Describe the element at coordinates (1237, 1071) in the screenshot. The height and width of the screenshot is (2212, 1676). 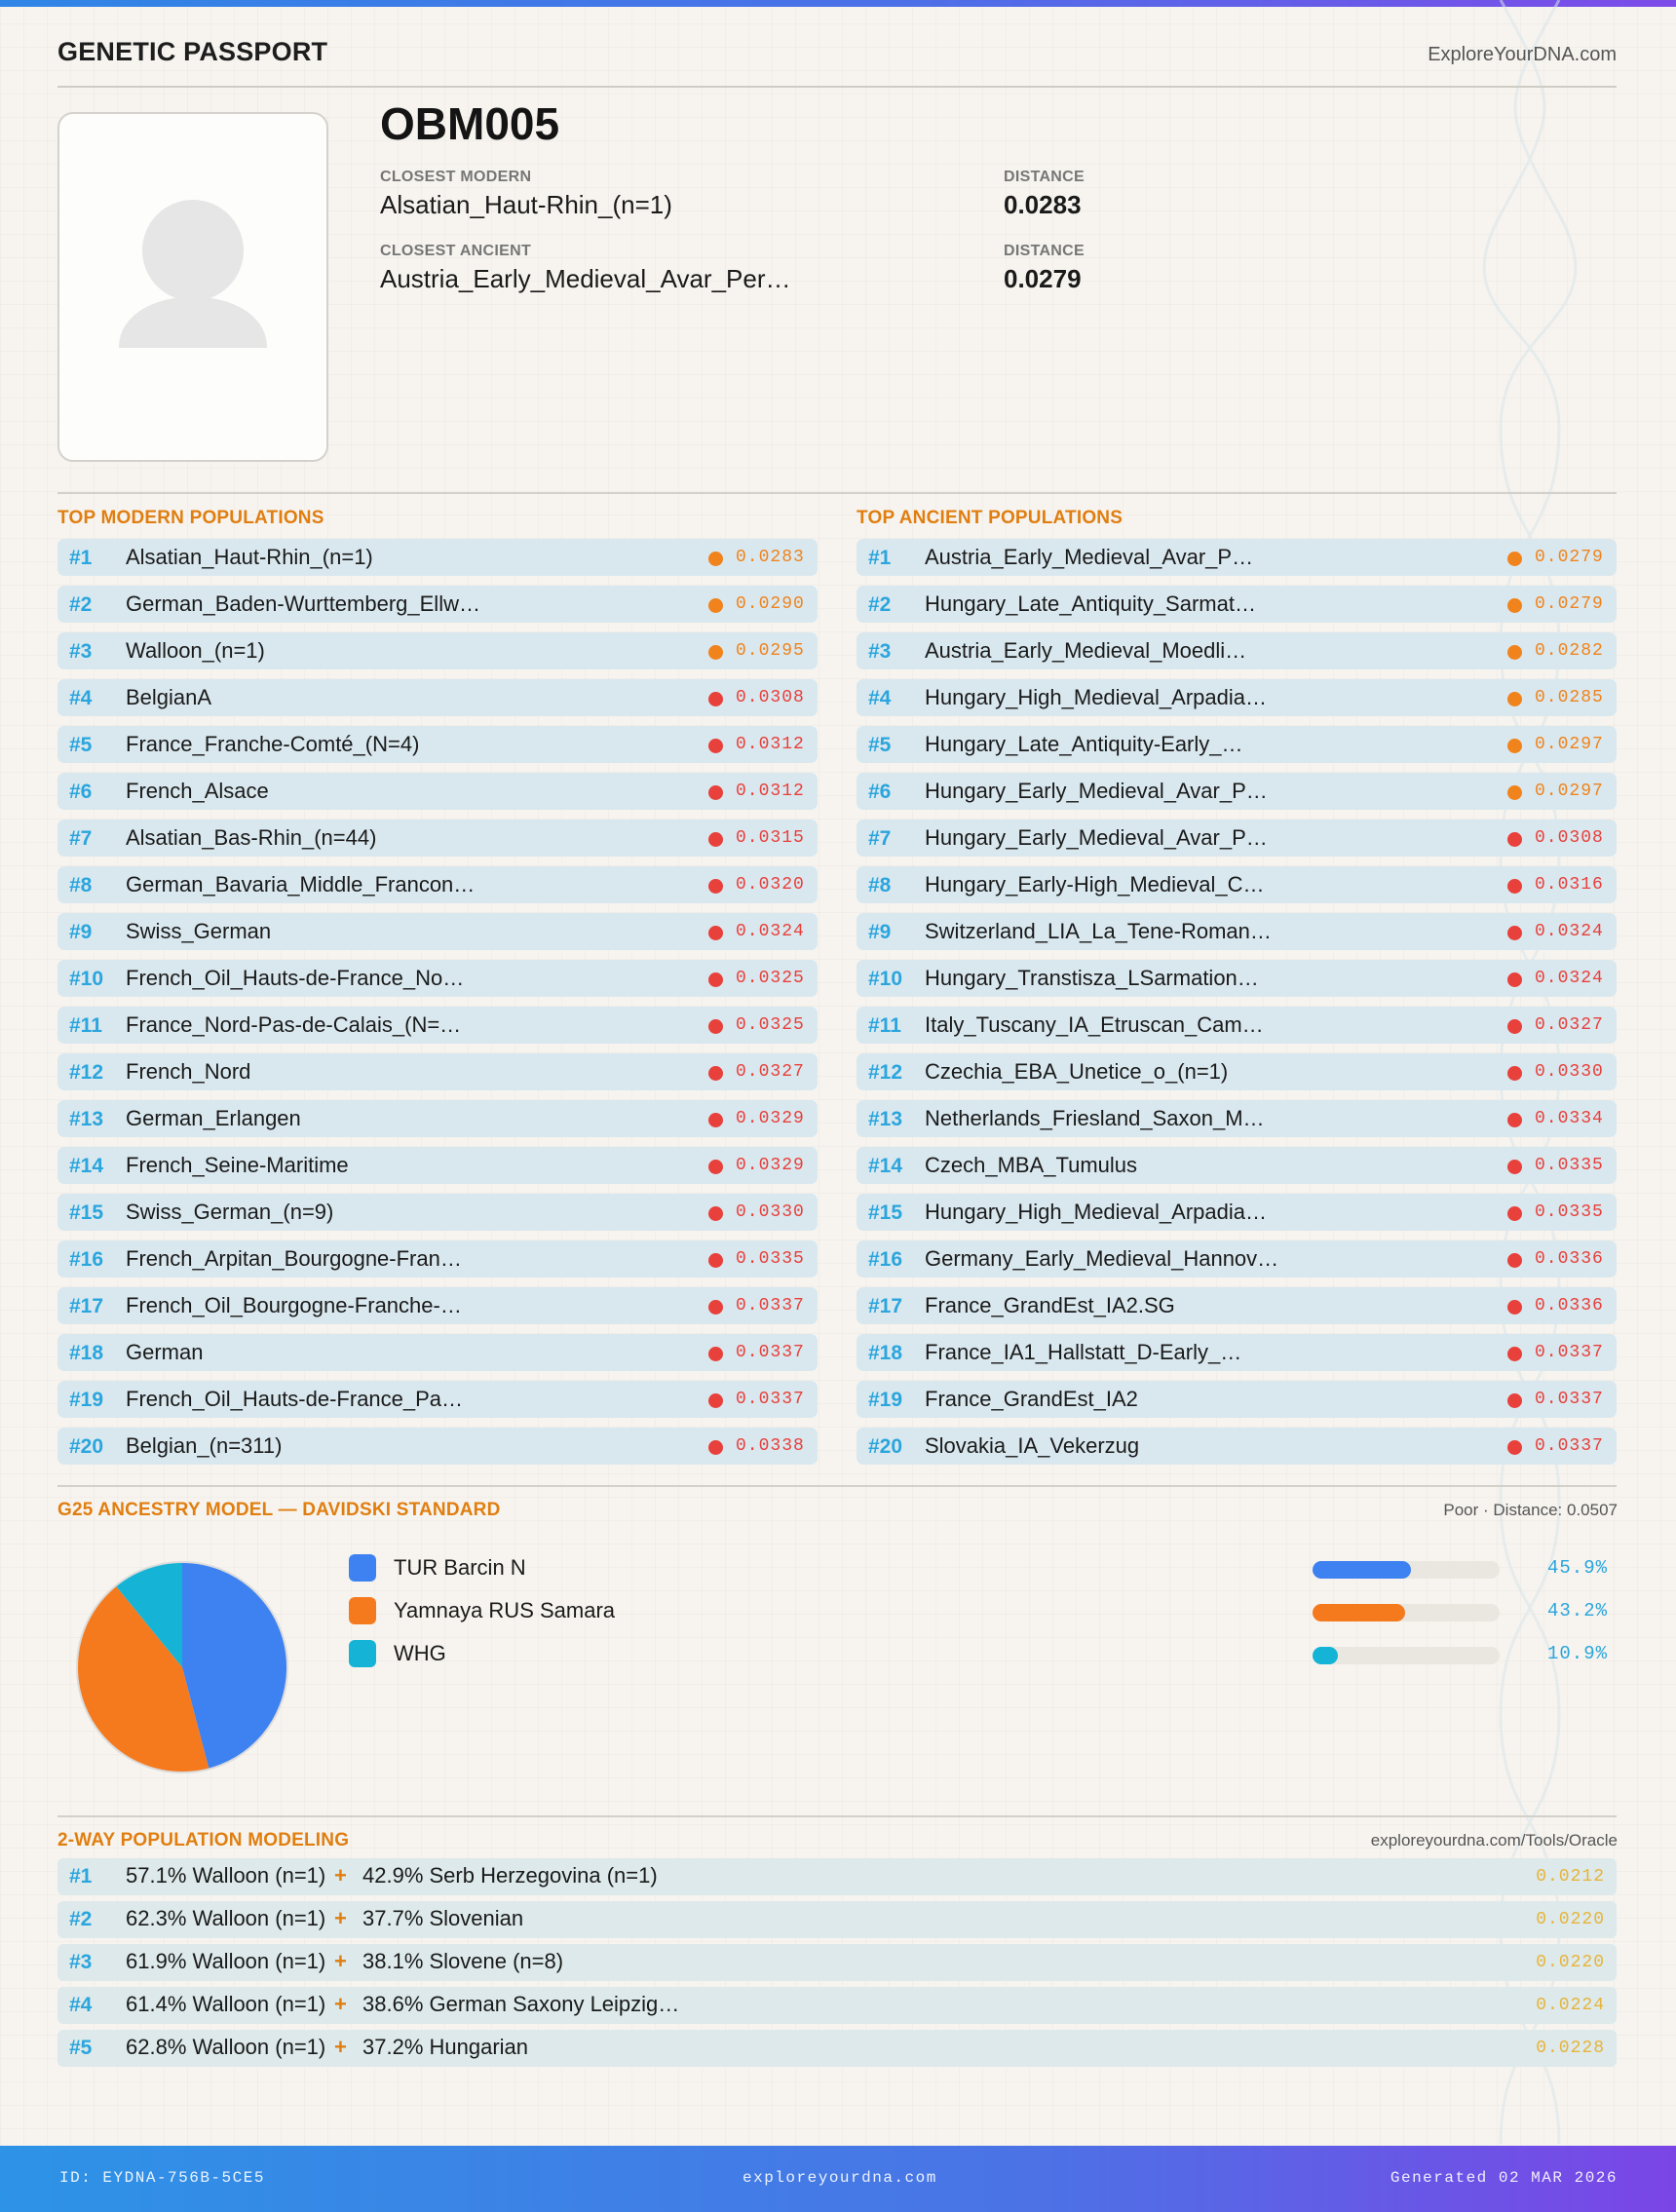
I see `population-row: #12 Czechia_EBA_Unetice_o_(n=1) 0.0330` at that location.